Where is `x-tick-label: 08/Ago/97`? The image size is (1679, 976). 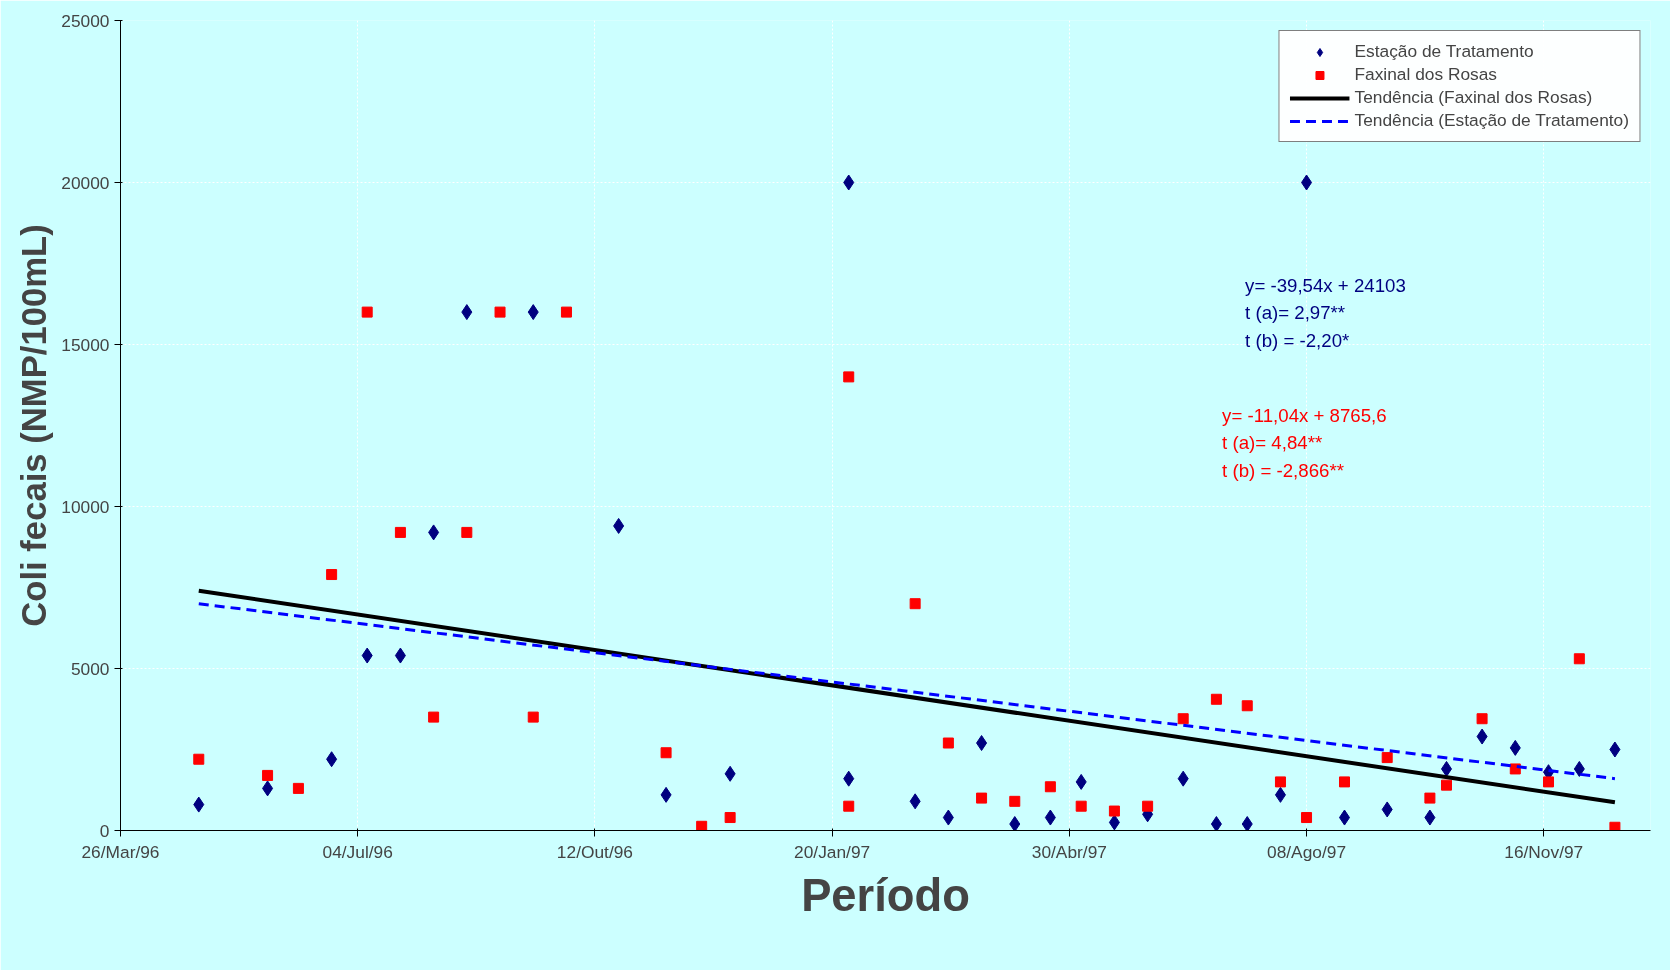 x-tick-label: 08/Ago/97 is located at coordinates (1307, 851).